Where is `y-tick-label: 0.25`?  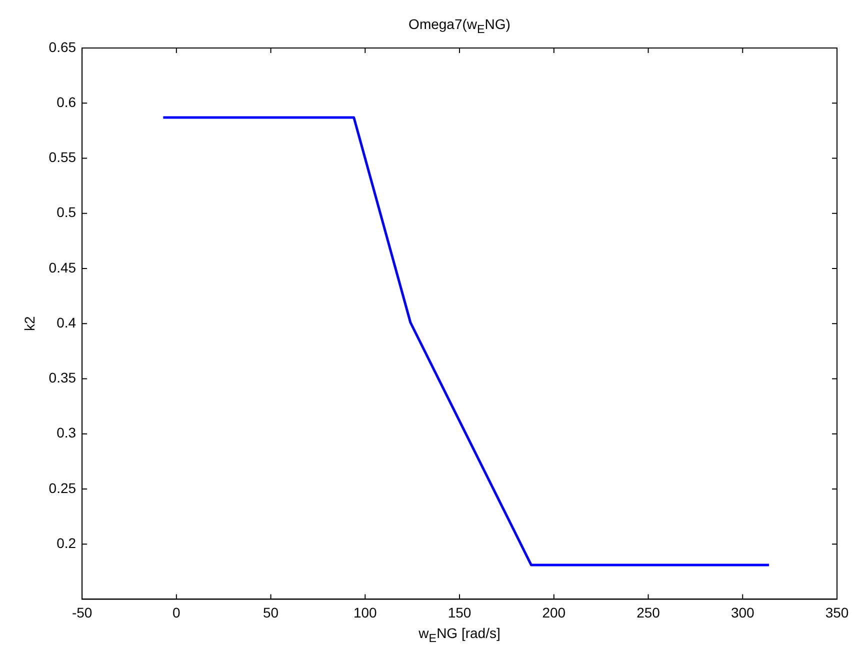 y-tick-label: 0.25 is located at coordinates (62, 488).